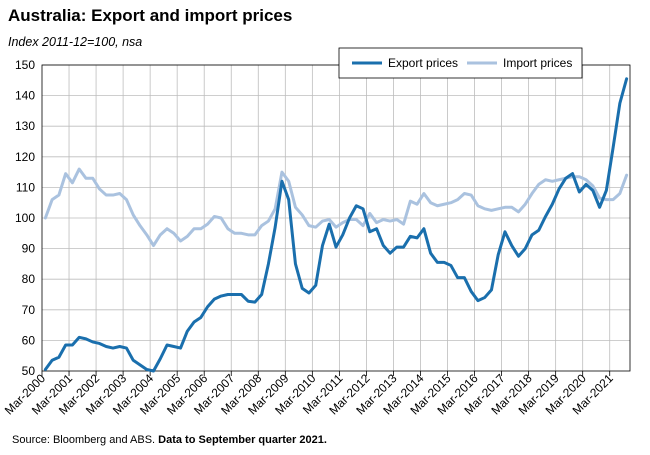 The height and width of the screenshot is (455, 650). Describe the element at coordinates (25, 65) in the screenshot. I see `y-tick-label: 150` at that location.